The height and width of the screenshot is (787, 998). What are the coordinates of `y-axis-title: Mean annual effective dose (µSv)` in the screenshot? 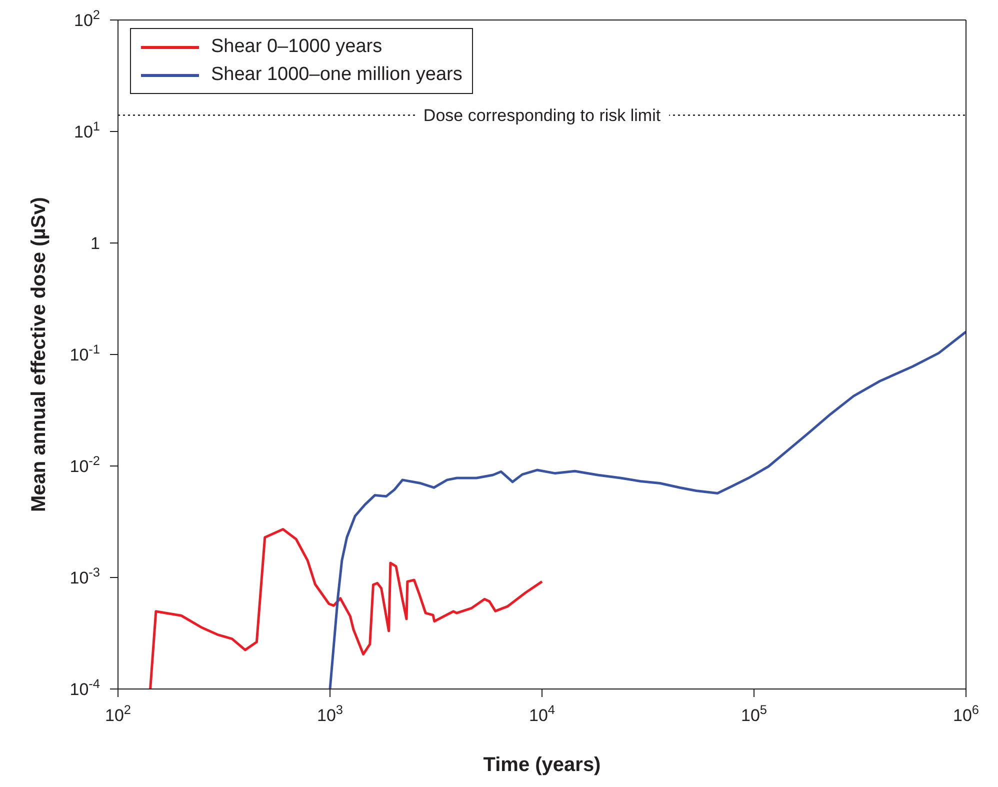 It's located at (39, 354).